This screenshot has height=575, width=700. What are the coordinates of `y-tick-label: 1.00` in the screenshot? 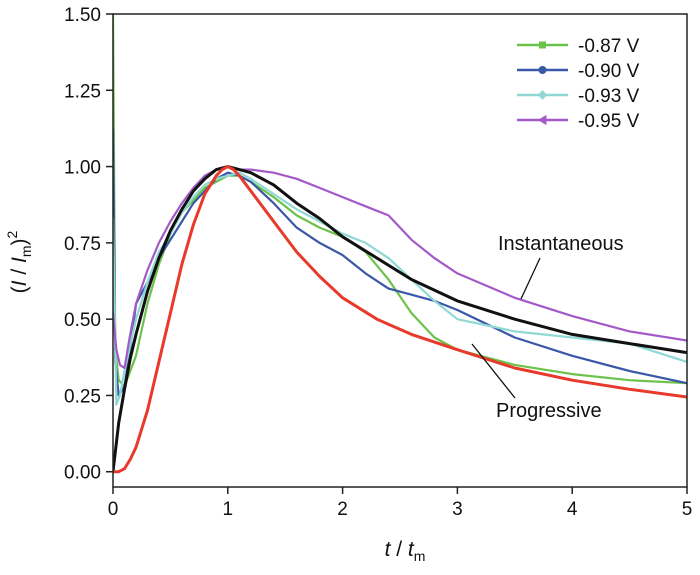 It's located at (82, 168).